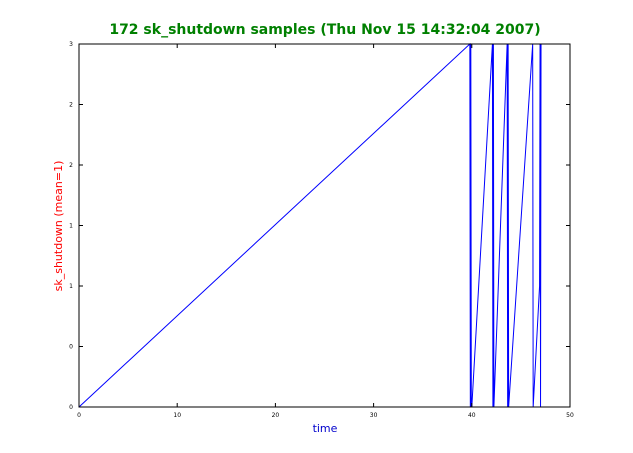 This screenshot has width=633, height=453. Describe the element at coordinates (58, 226) in the screenshot. I see `y-axis-label: sk_shutdown (mean=1)` at that location.